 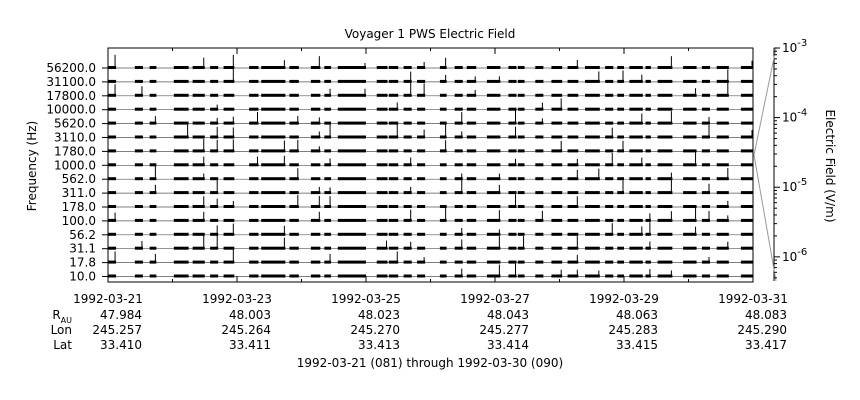 What do you see at coordinates (379, 345) in the screenshot?
I see `ephemeris-value: 33.413` at bounding box center [379, 345].